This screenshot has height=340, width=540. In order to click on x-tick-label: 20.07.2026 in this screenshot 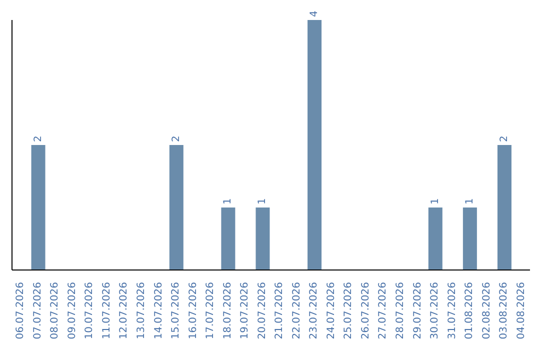, I will do `click(262, 311)`.